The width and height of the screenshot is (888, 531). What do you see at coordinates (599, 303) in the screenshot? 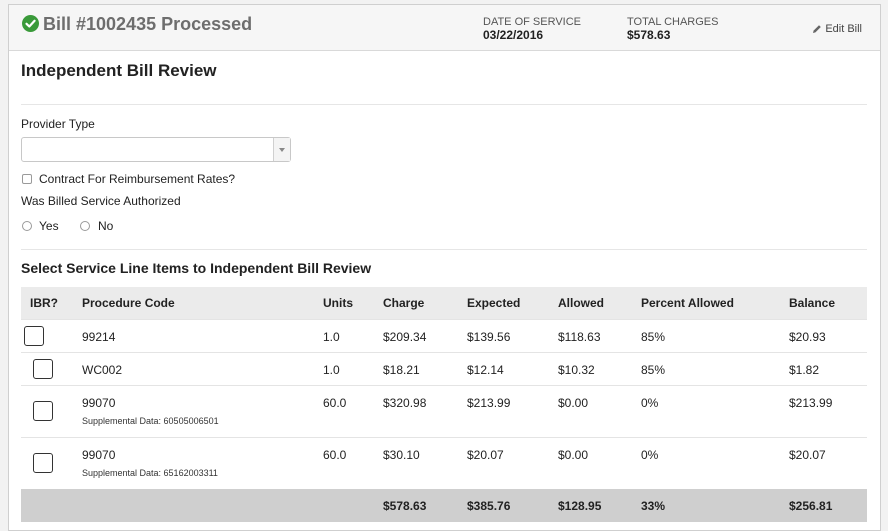
I see `column-header-allowed: Allowed` at bounding box center [599, 303].